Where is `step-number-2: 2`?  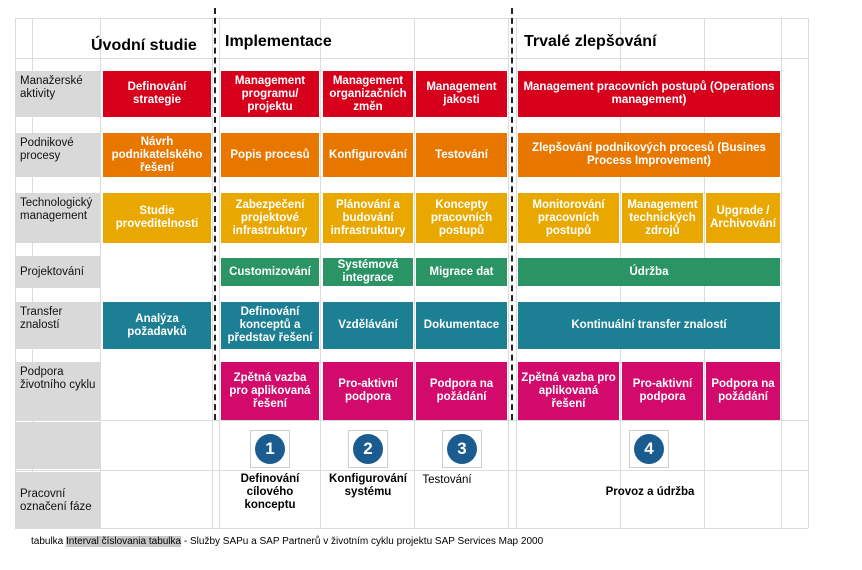
step-number-2: 2 is located at coordinates (368, 449).